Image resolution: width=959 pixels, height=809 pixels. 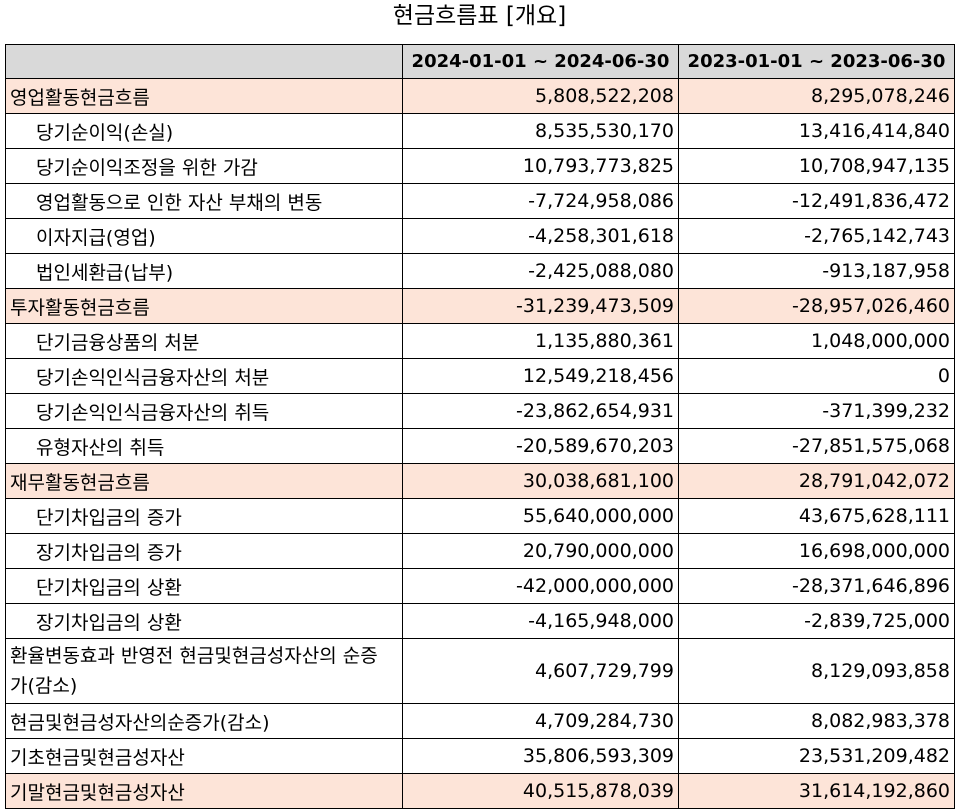 What do you see at coordinates (540, 376) in the screenshot?
I see `row-value-current: 12,549,218,456` at bounding box center [540, 376].